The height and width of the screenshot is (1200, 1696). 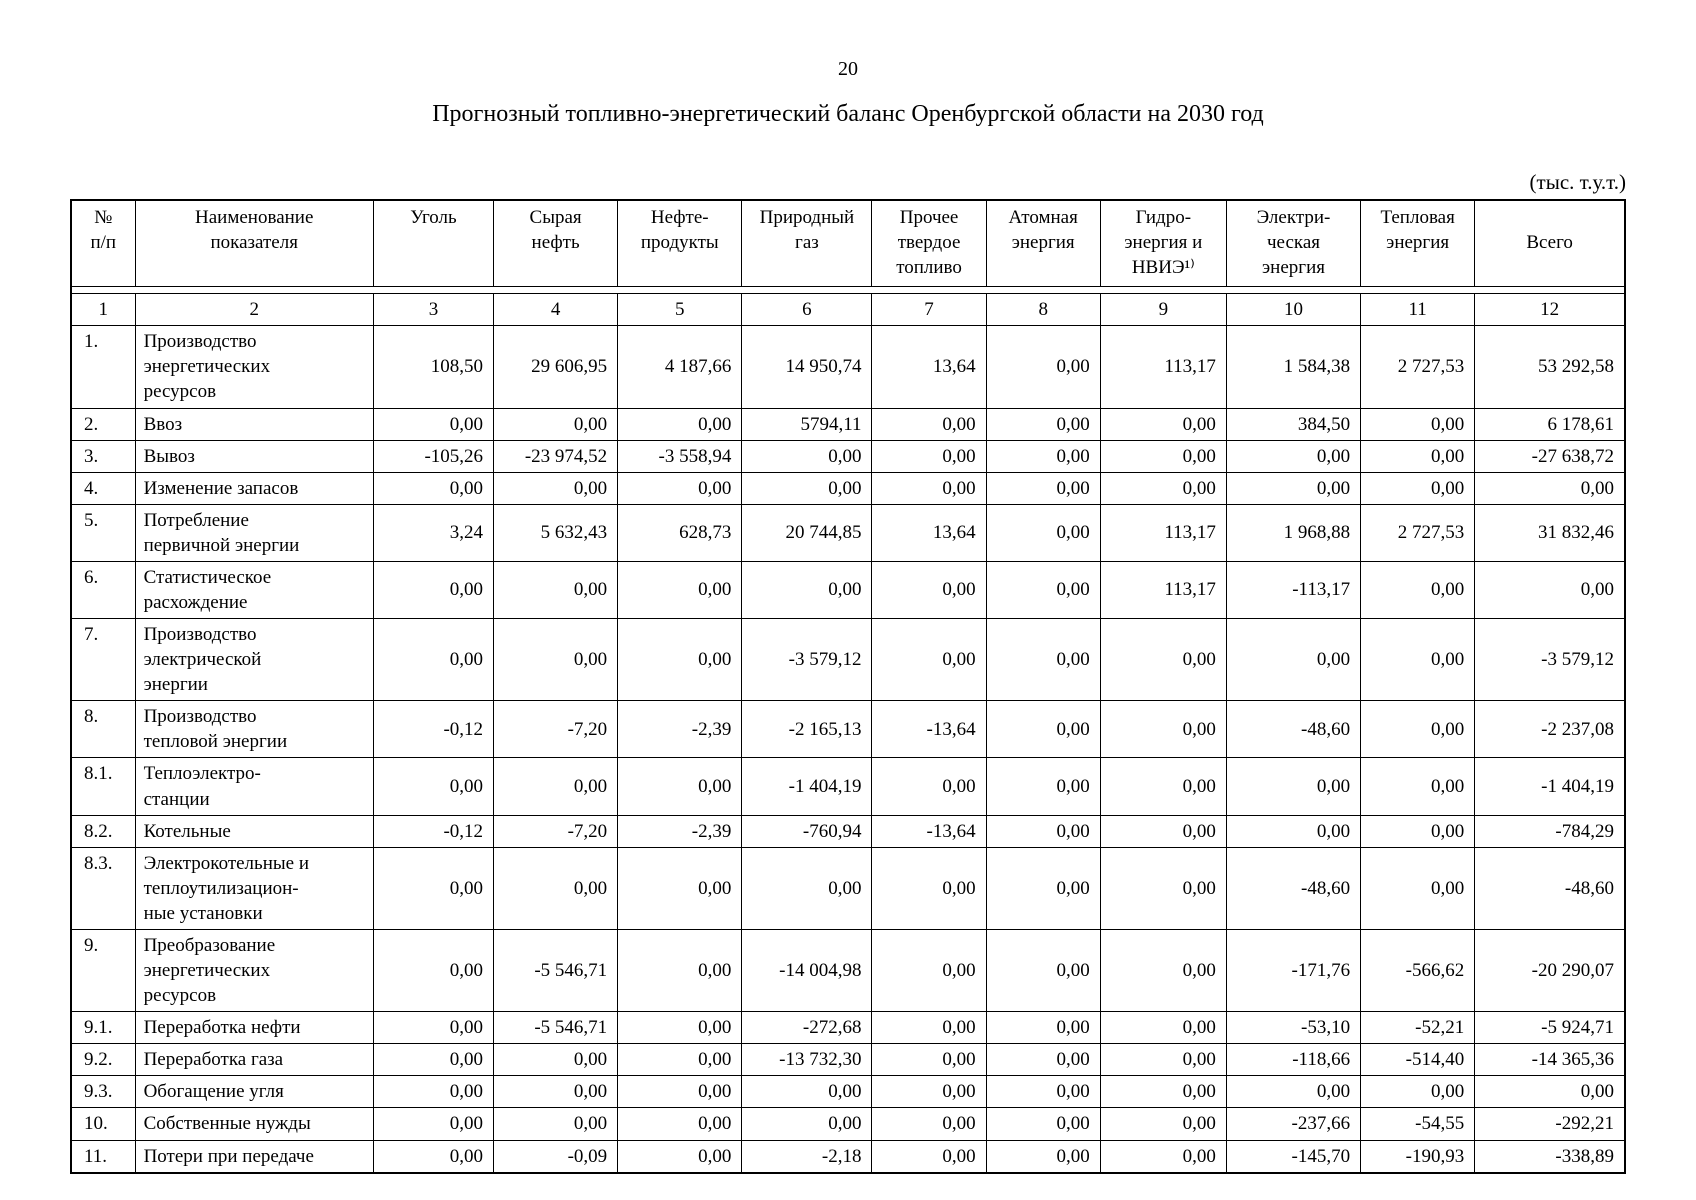 I want to click on row-name: Котельные, so click(x=254, y=831).